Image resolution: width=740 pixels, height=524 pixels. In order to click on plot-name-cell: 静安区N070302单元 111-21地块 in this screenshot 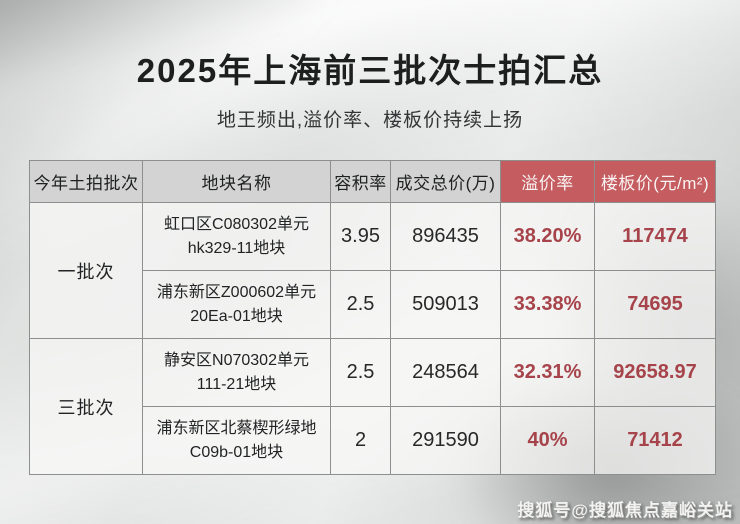, I will do `click(236, 372)`.